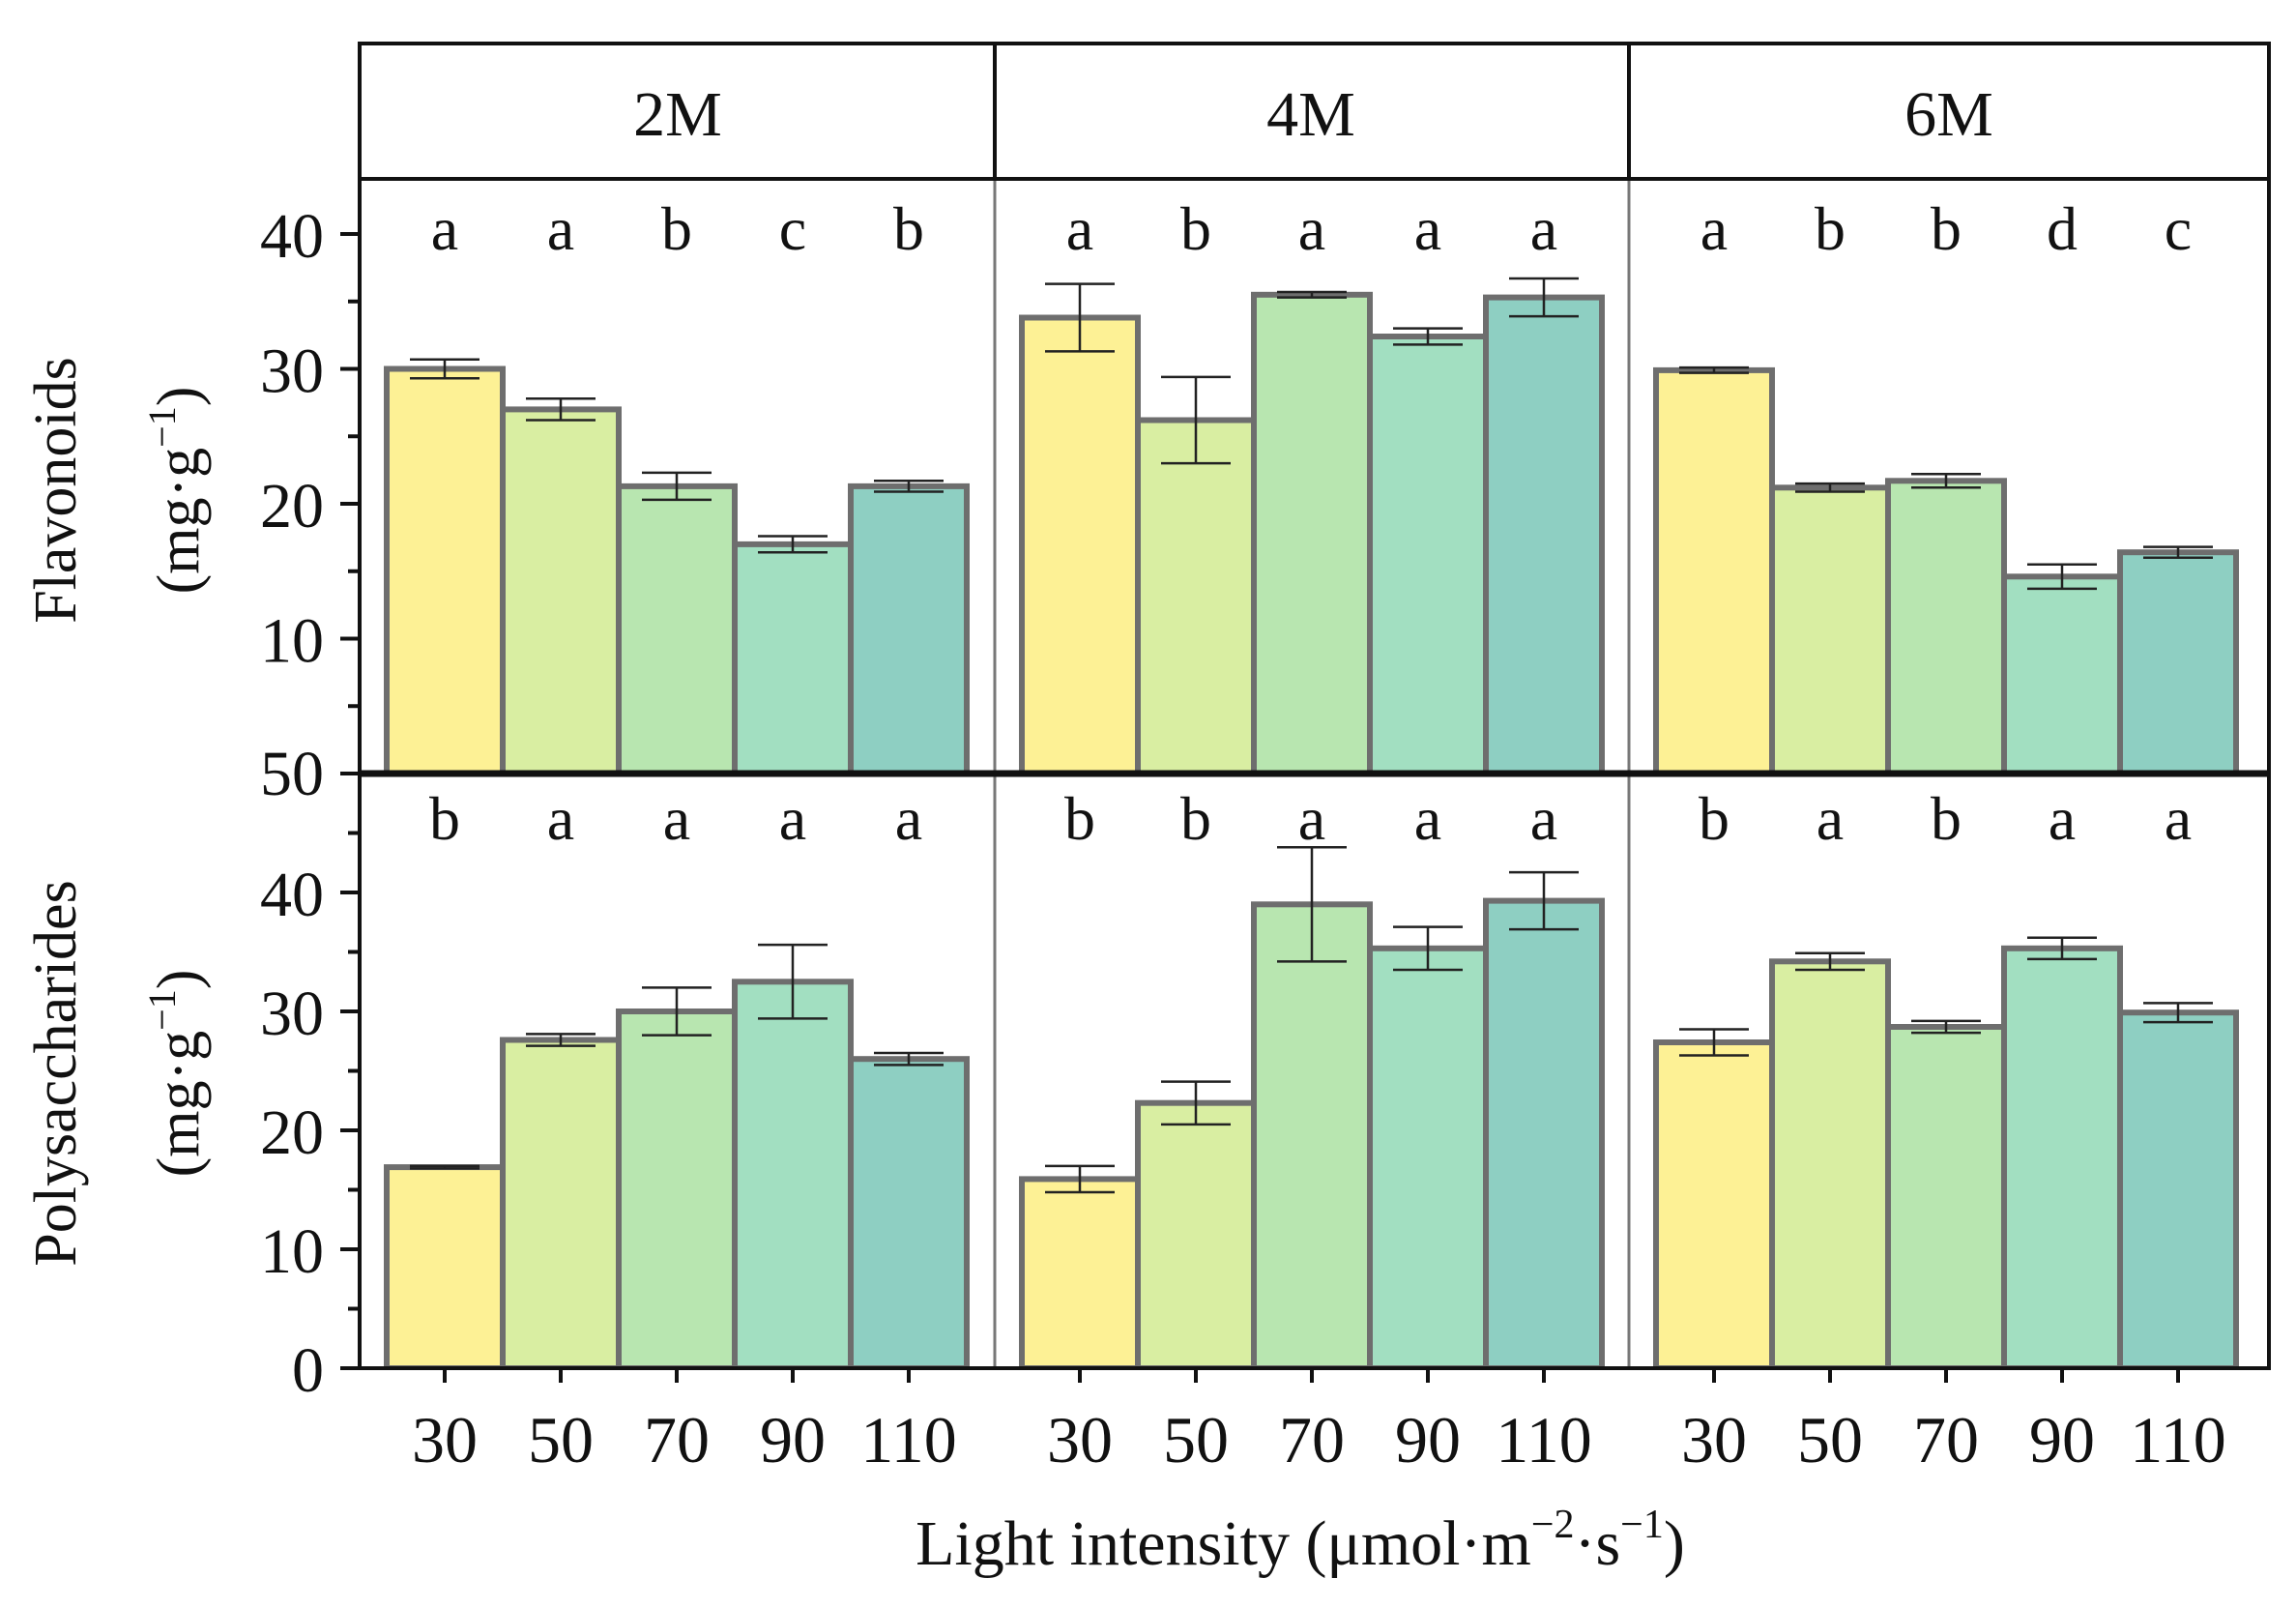  I want to click on y-tick-label: 0, so click(308, 1370).